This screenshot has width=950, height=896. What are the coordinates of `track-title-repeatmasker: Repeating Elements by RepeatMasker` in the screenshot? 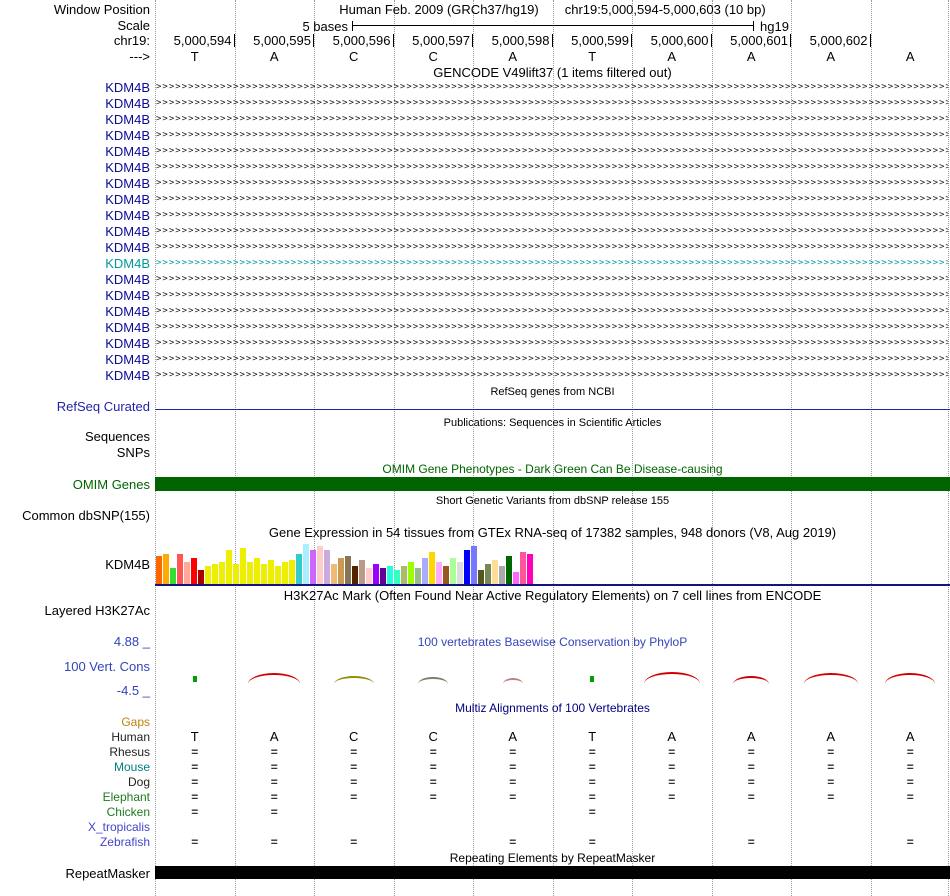 It's located at (552, 858).